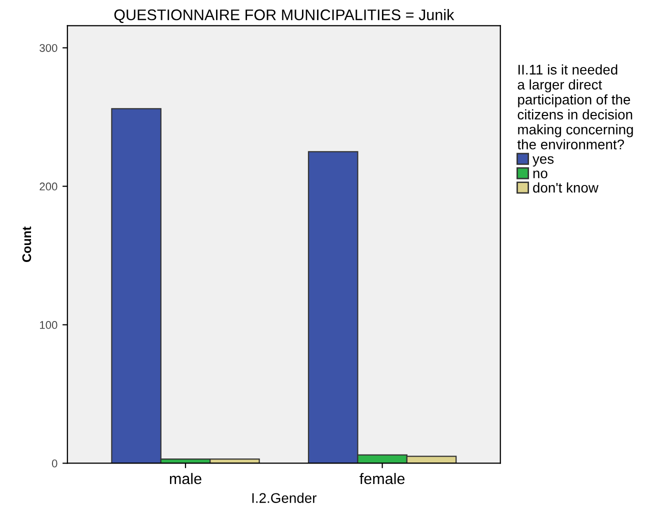  What do you see at coordinates (55, 464) in the screenshot?
I see `y-tick-label: 0` at bounding box center [55, 464].